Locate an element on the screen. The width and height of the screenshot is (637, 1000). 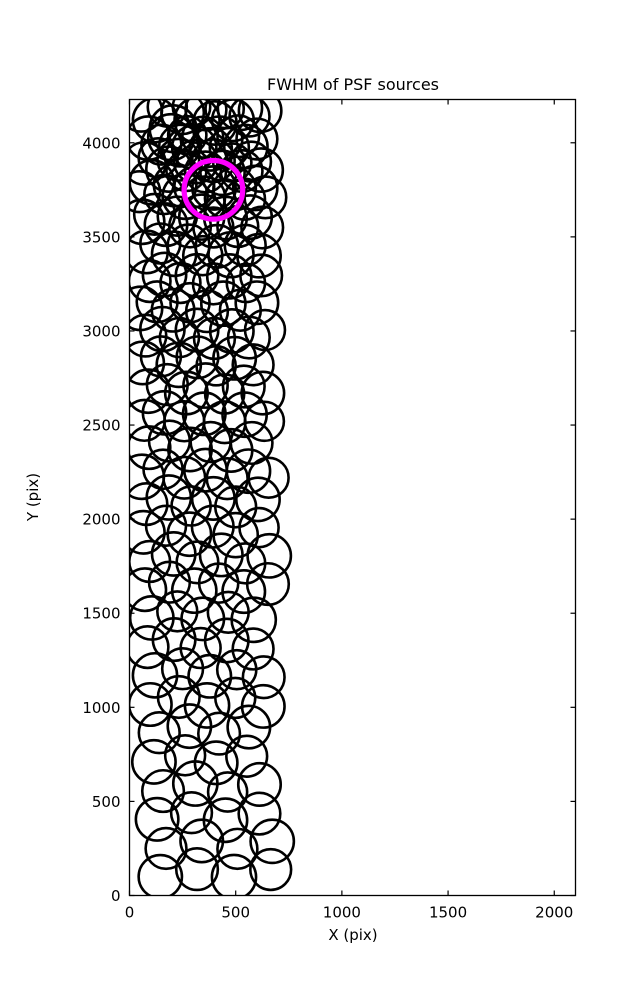
chart-title: FWHM of PSF sources is located at coordinates (353, 84).